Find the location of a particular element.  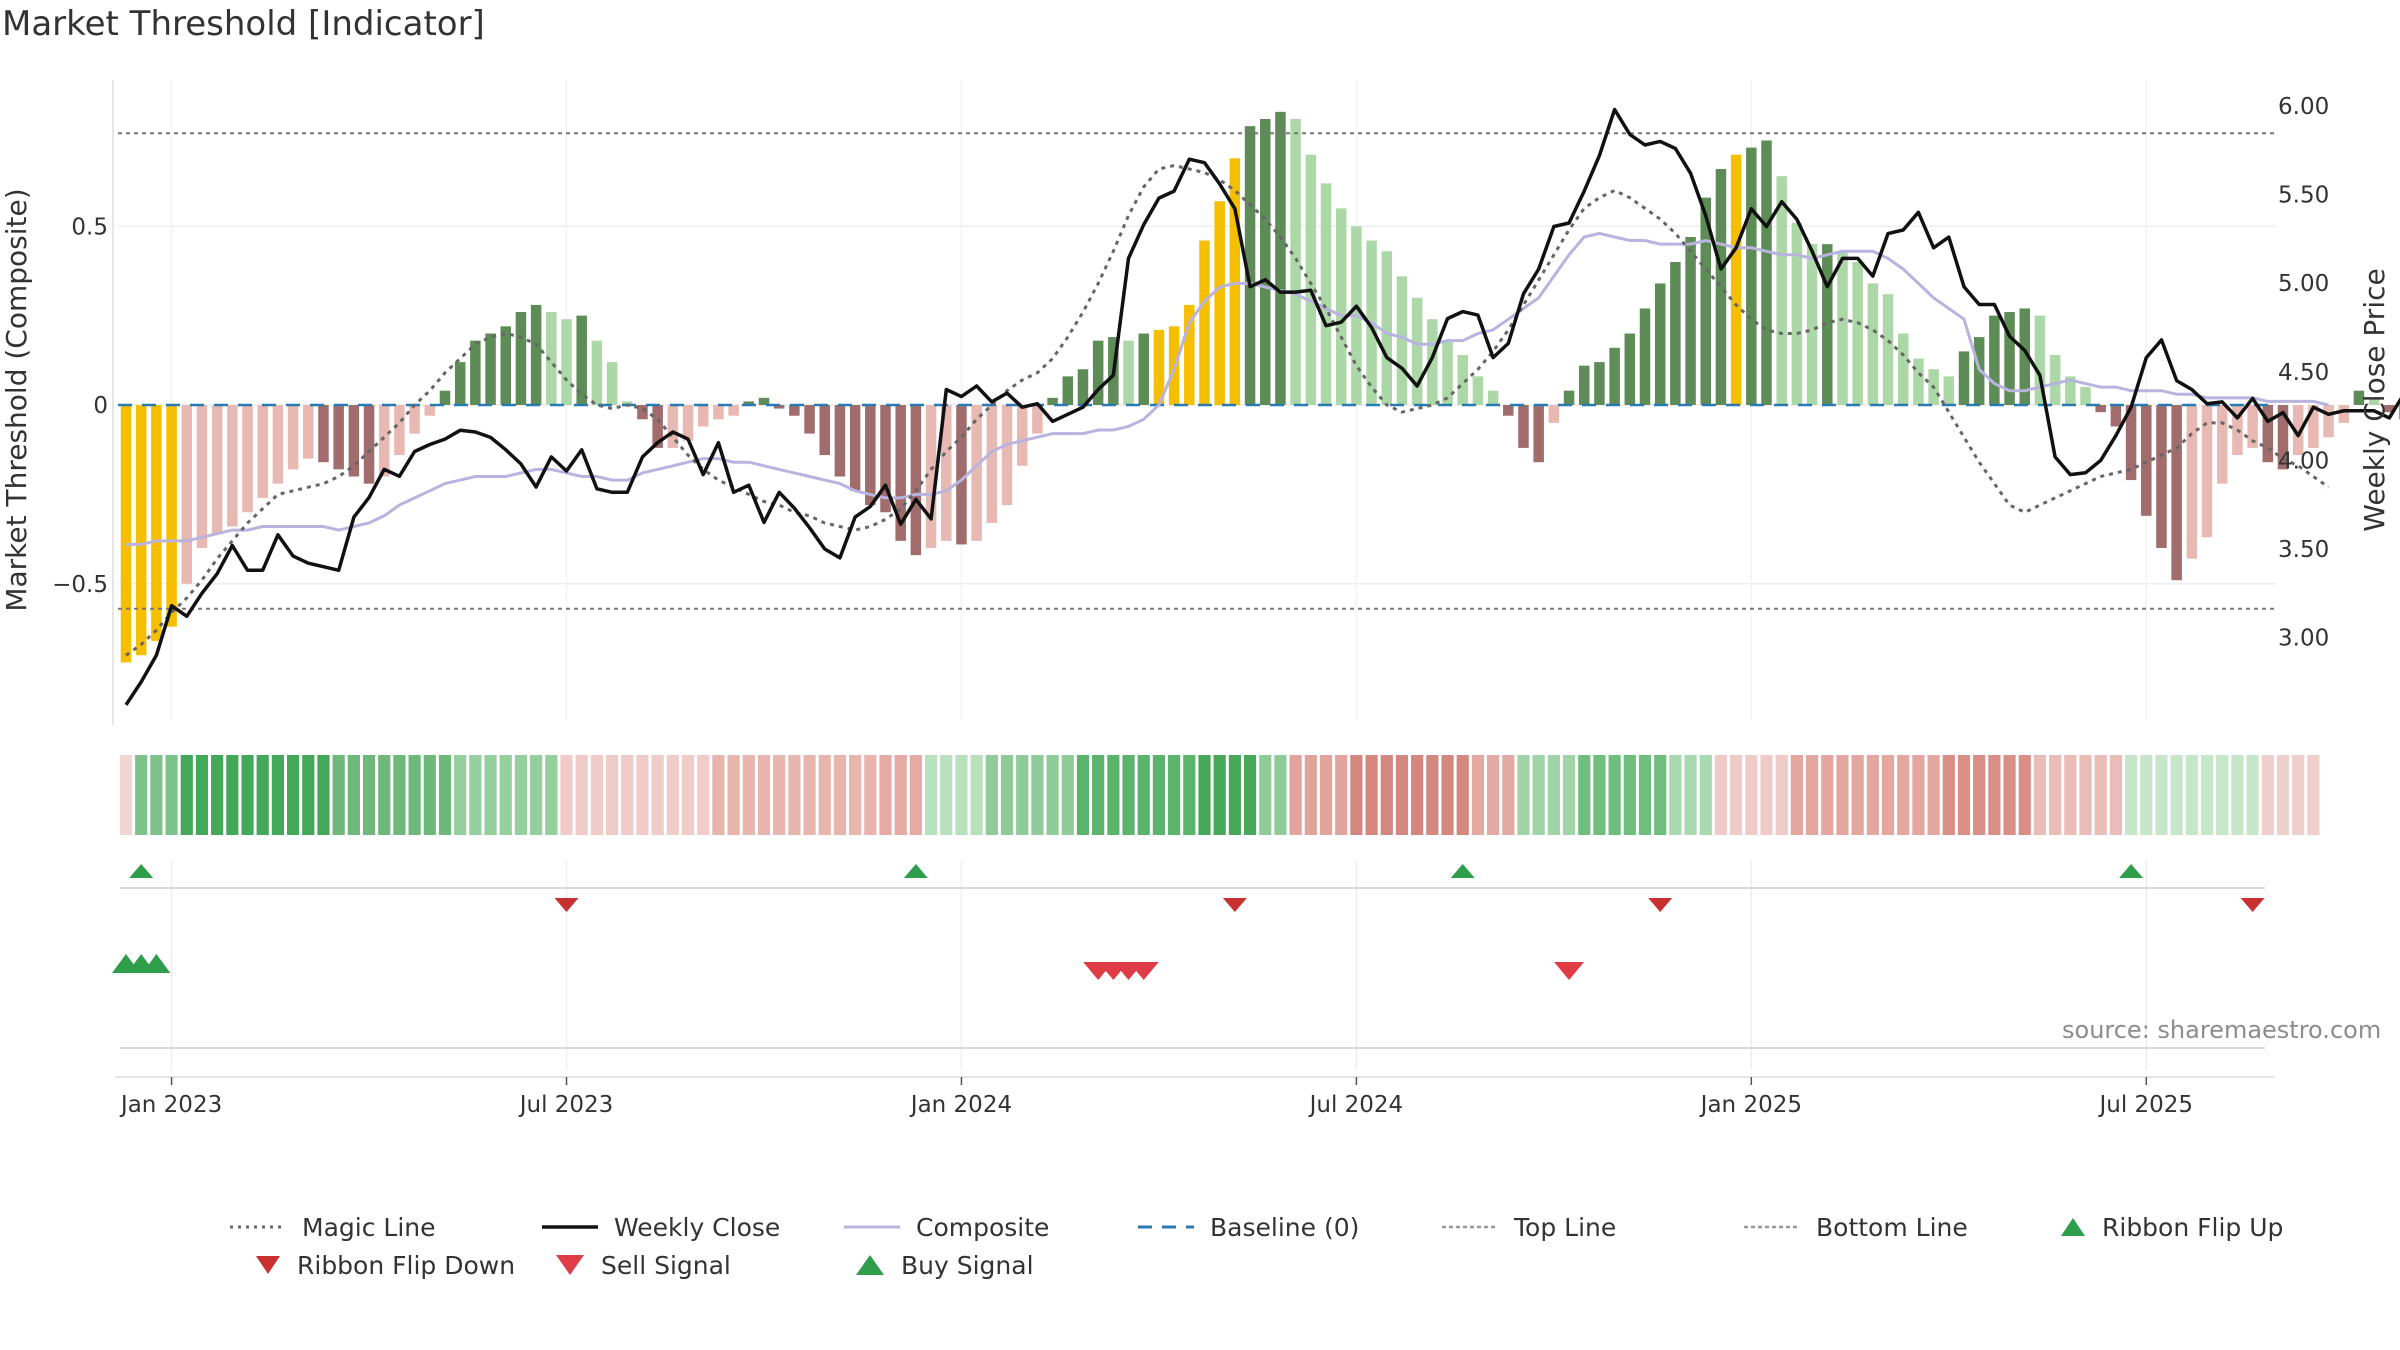

weekly-close-swatch is located at coordinates (570, 1227).